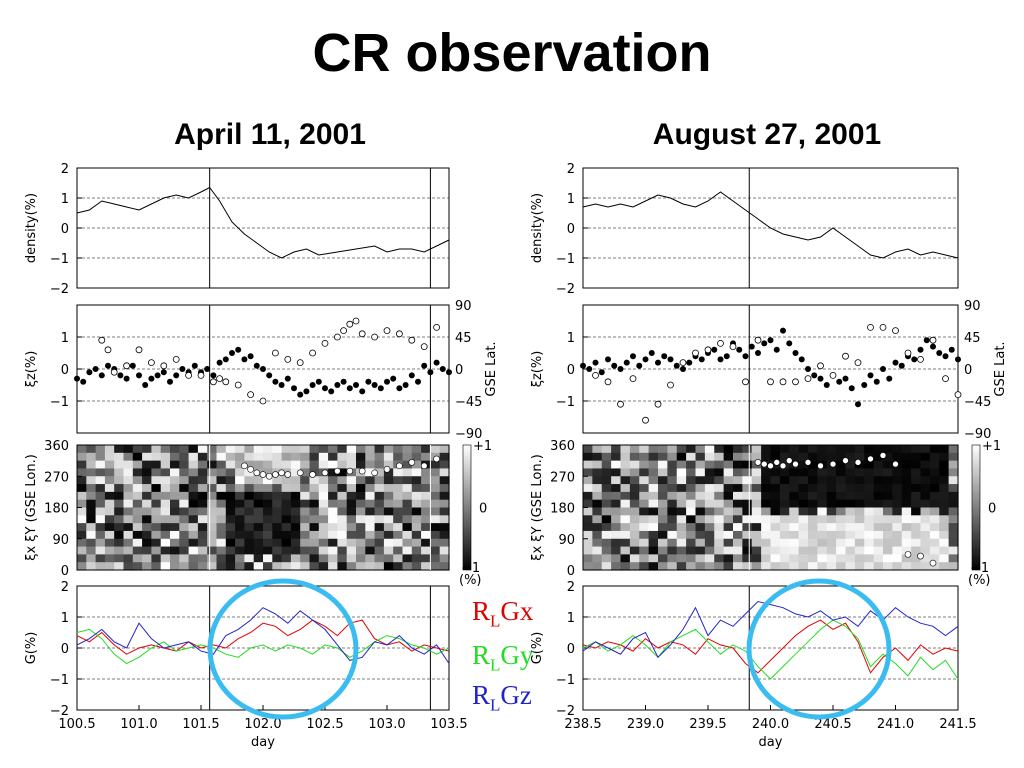 This screenshot has width=1024, height=768. What do you see at coordinates (968, 370) in the screenshot?
I see `panel-1-xi_z-y2tick-label: 0` at bounding box center [968, 370].